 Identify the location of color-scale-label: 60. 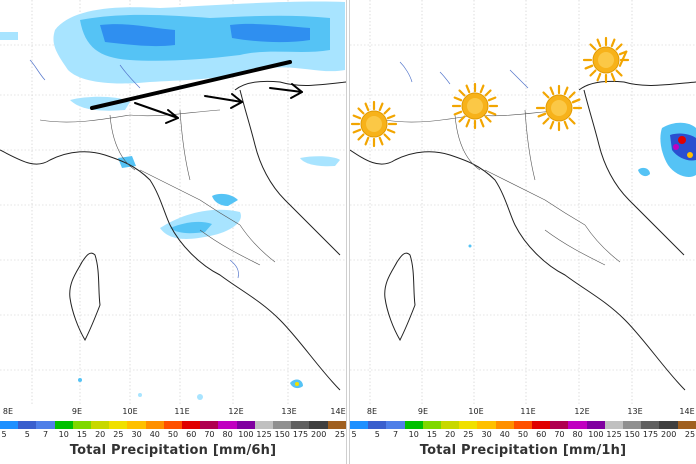
(191, 434).